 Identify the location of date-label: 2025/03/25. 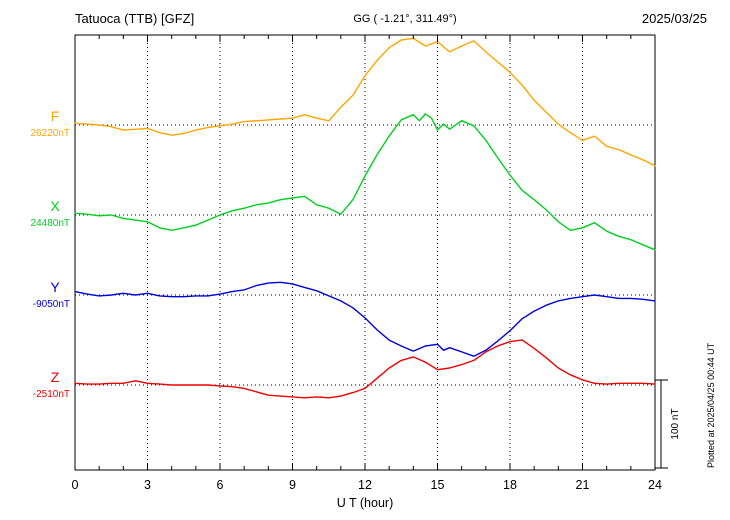
(674, 18).